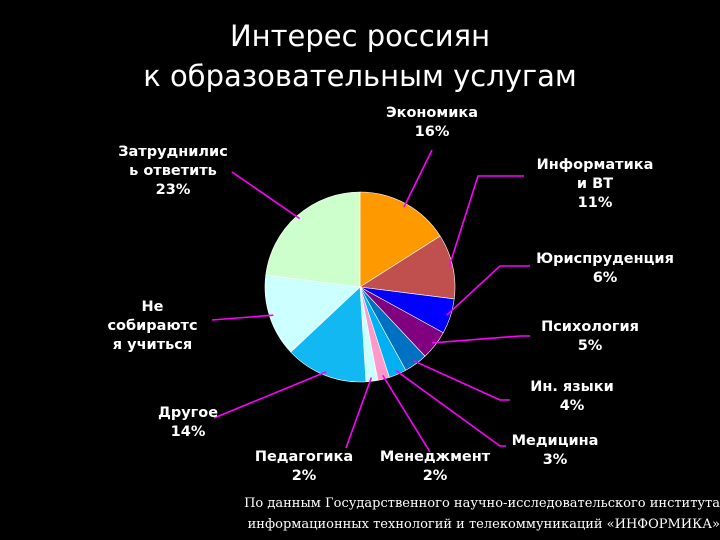 The height and width of the screenshot is (540, 720). What do you see at coordinates (605, 278) in the screenshot?
I see `slice-label-line: 6%` at bounding box center [605, 278].